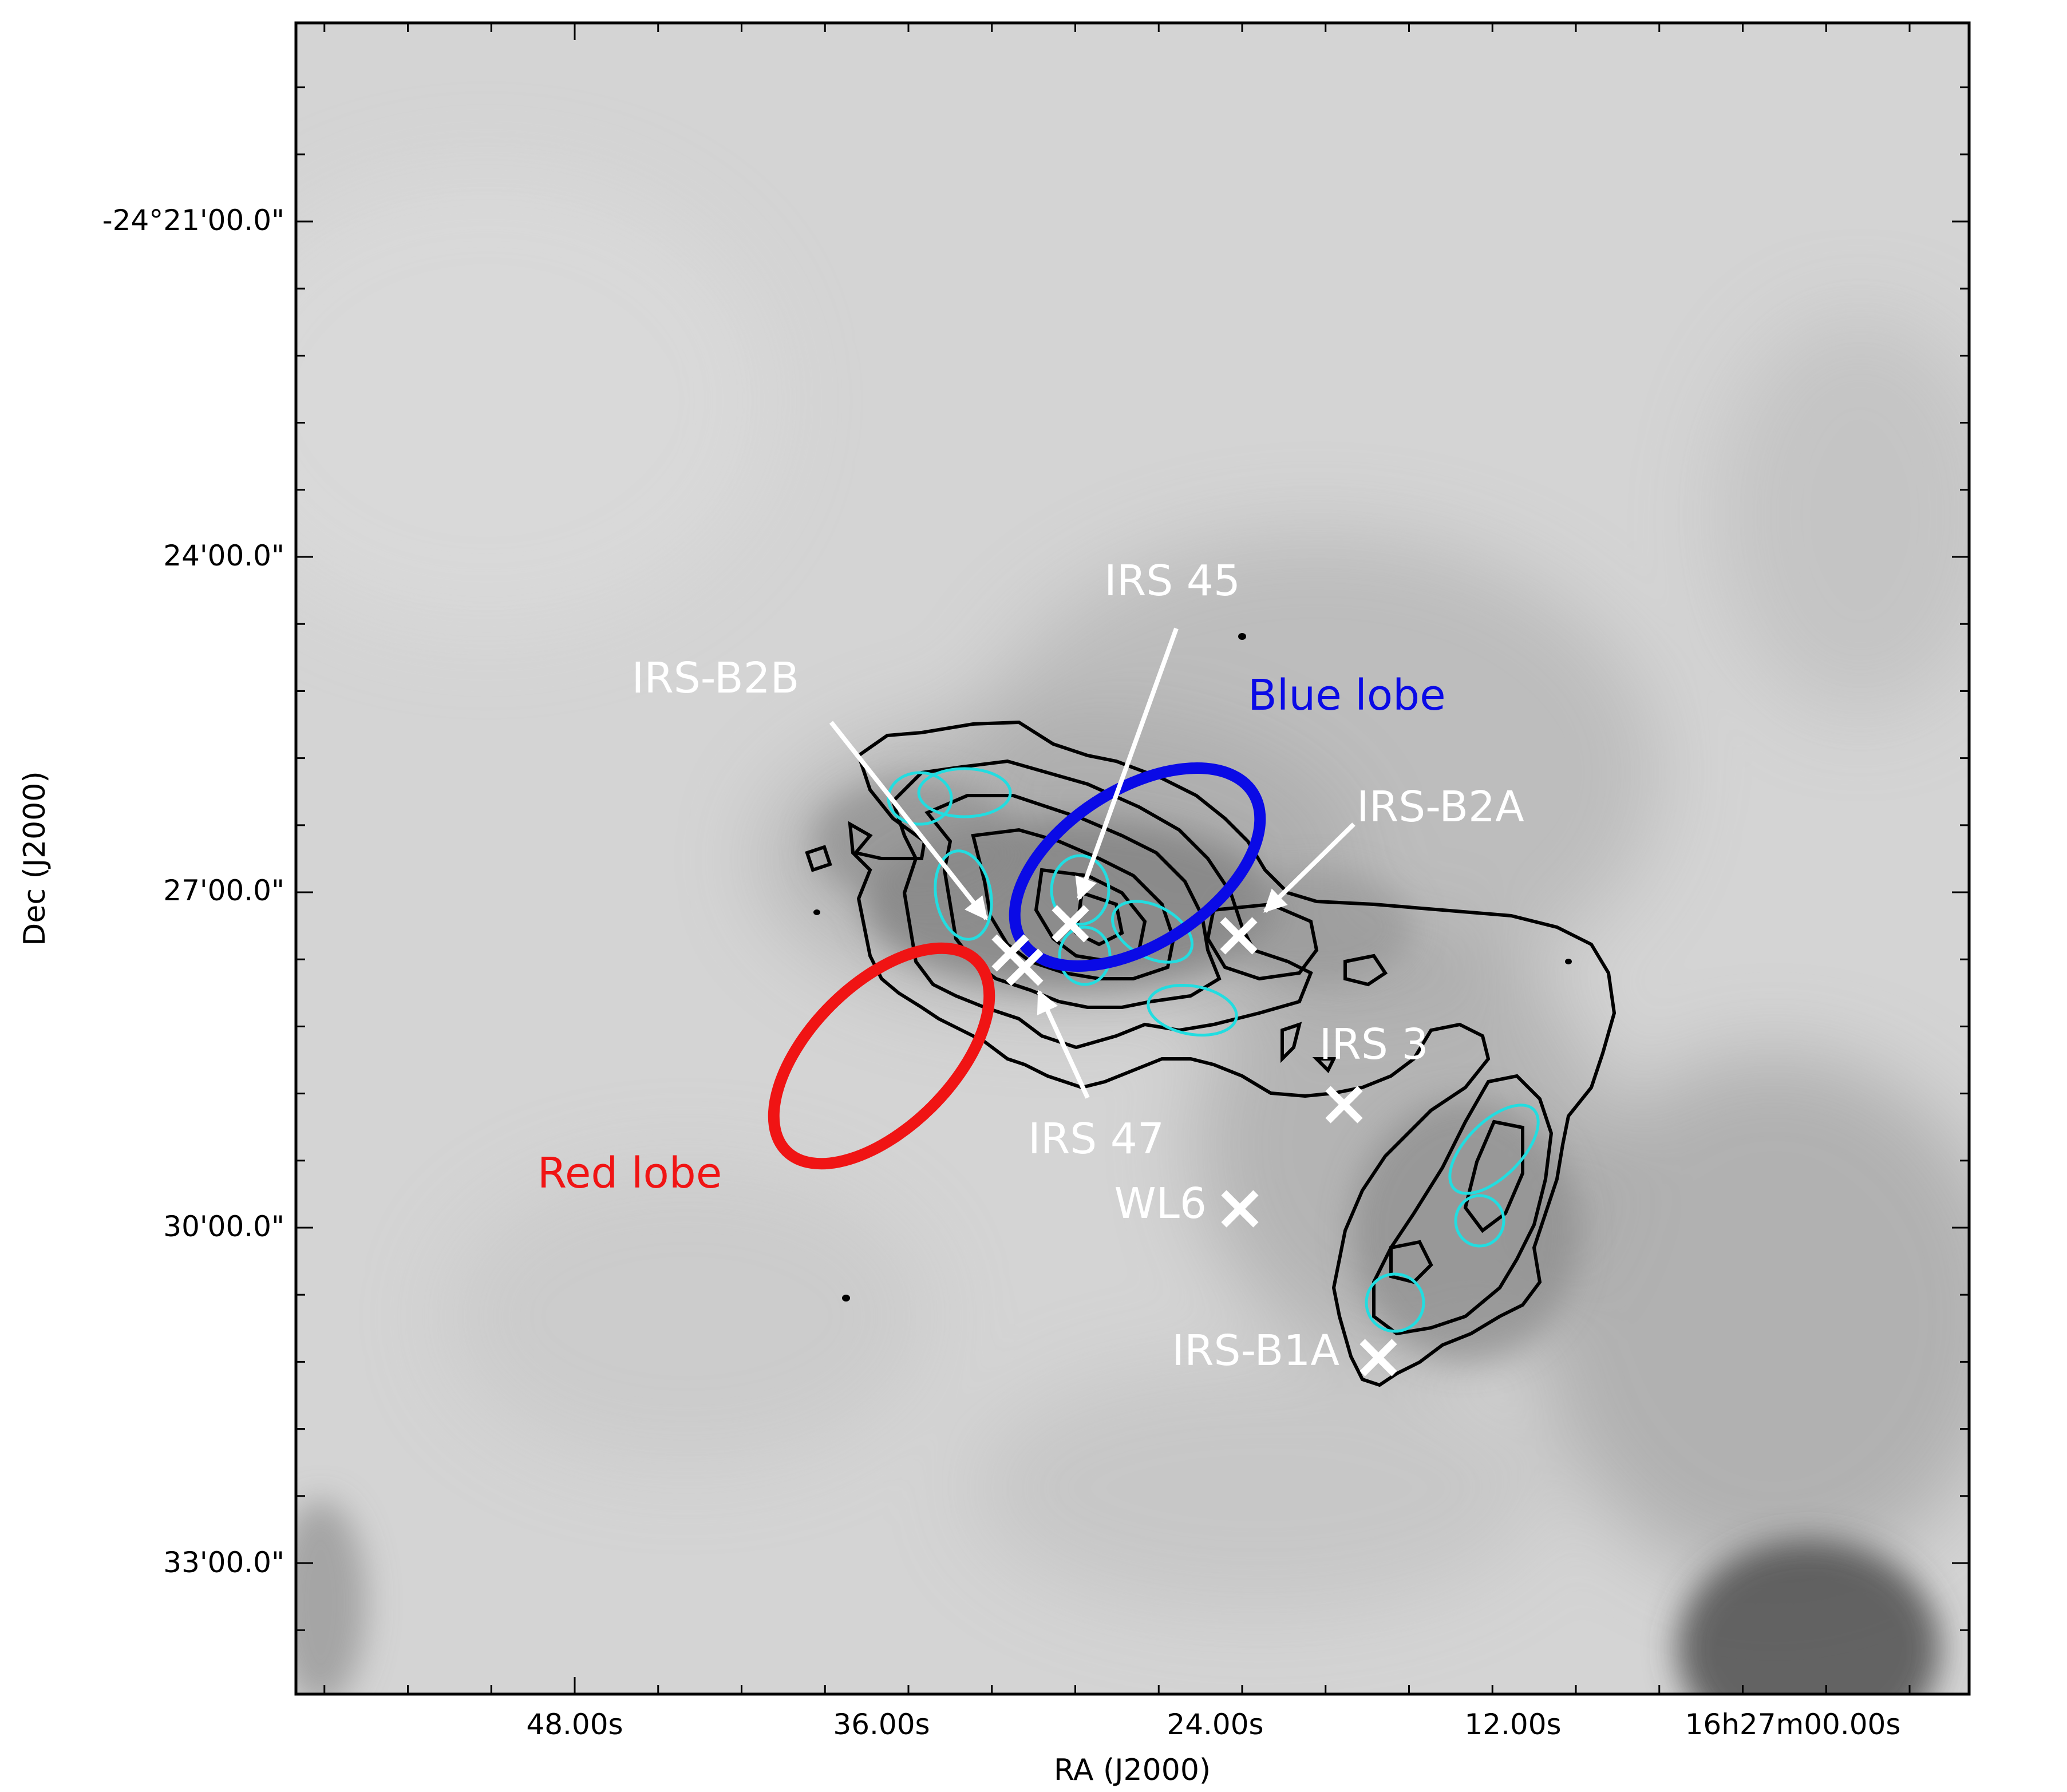 The height and width of the screenshot is (1792, 2067). I want to click on marker-irs45-cross, so click(1070, 924).